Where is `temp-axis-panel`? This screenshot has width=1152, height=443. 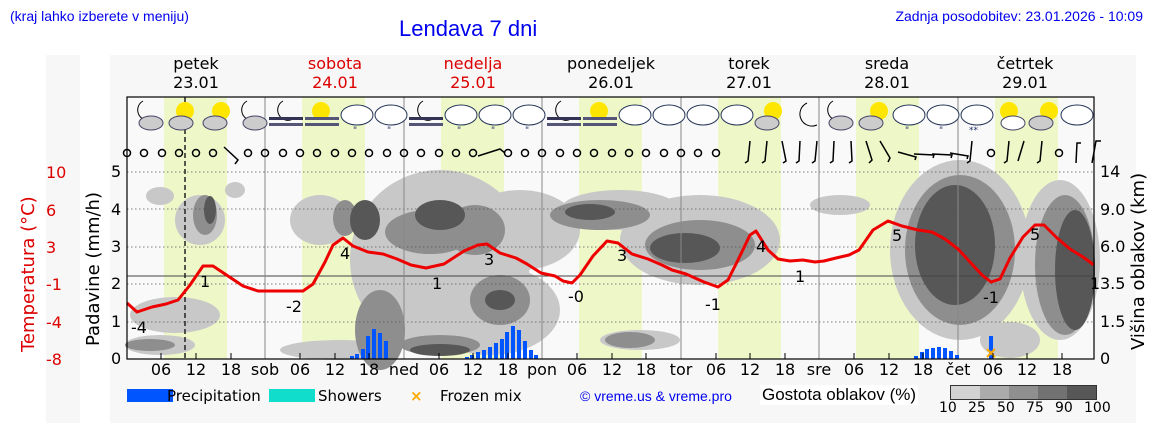
temp-axis-panel is located at coordinates (63, 239).